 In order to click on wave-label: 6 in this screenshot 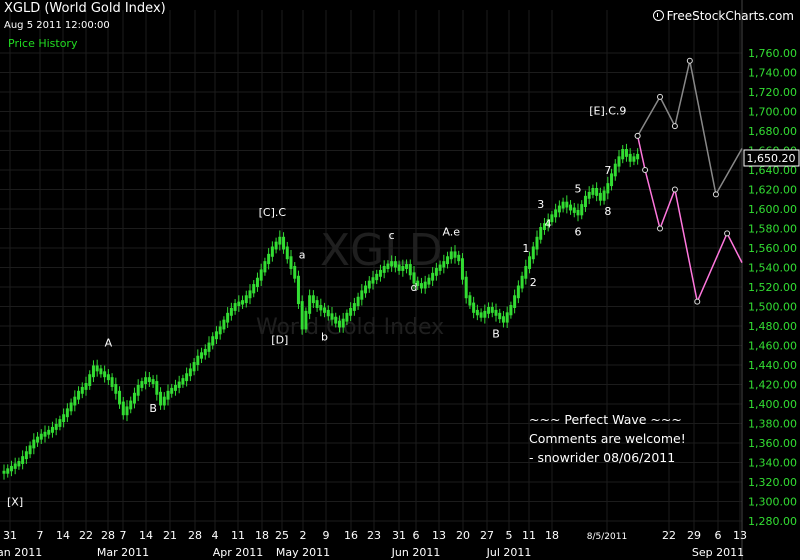, I will do `click(578, 231)`.